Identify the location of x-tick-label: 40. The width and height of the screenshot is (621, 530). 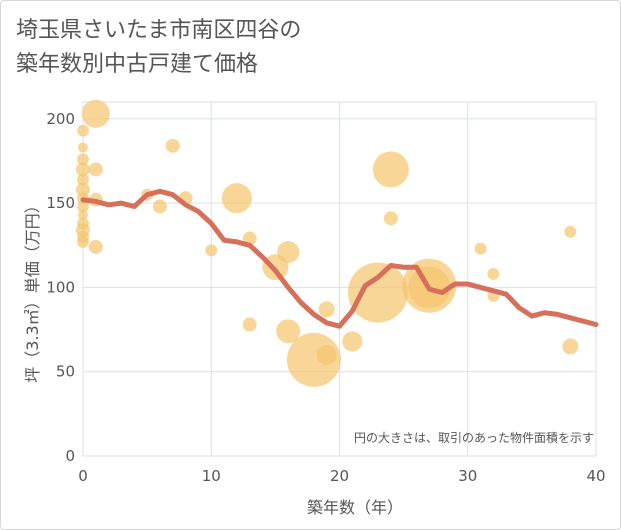
(595, 476).